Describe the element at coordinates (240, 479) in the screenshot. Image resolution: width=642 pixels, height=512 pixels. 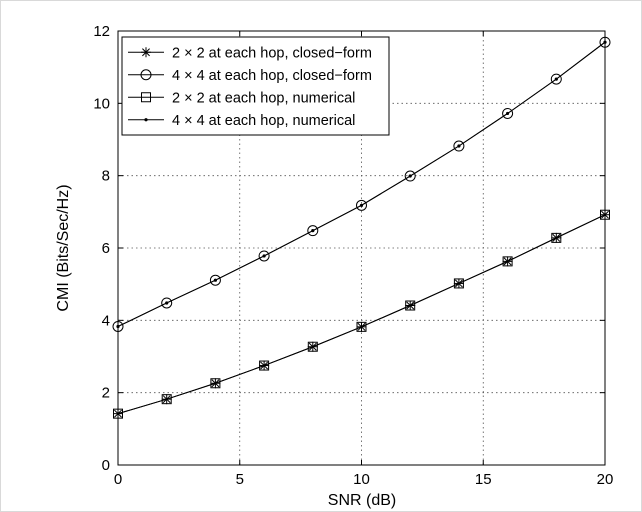
I see `x-tick-label: 5` at that location.